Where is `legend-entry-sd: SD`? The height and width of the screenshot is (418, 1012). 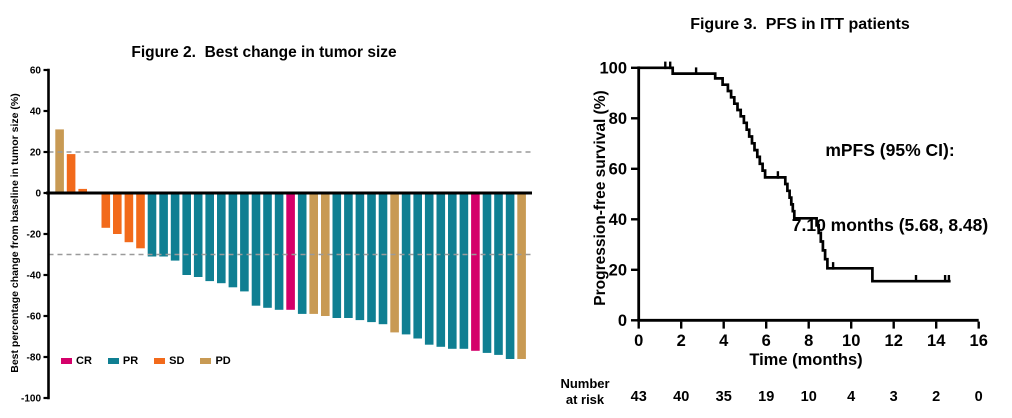 legend-entry-sd: SD is located at coordinates (169, 361).